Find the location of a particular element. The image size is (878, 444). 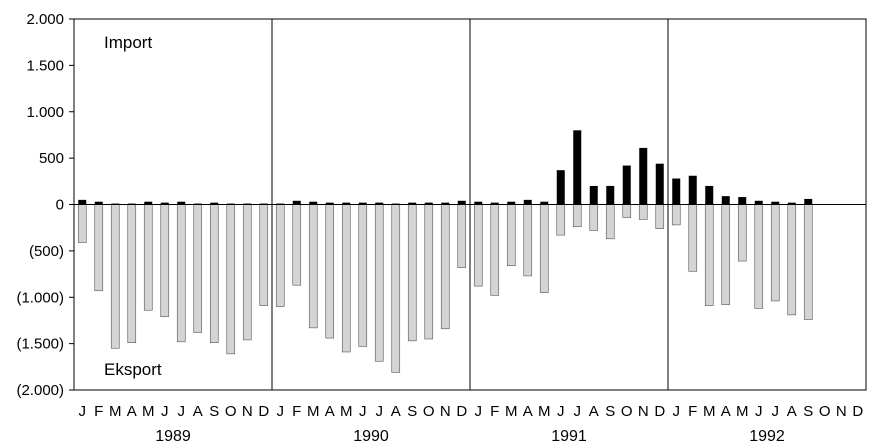

month-label: F is located at coordinates (494, 411).